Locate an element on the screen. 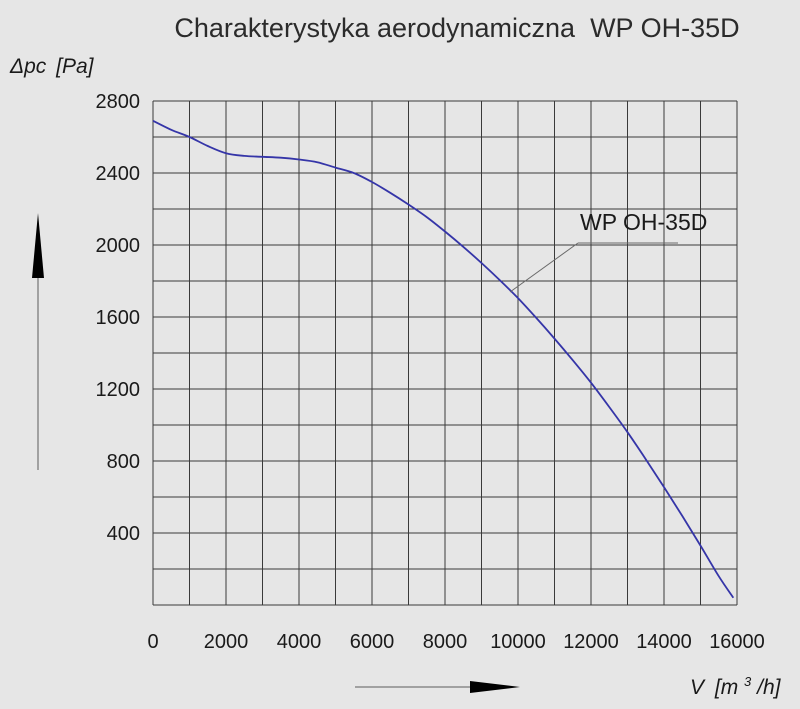 This screenshot has width=800, height=709. y-tick-label: 1600 is located at coordinates (118, 318).